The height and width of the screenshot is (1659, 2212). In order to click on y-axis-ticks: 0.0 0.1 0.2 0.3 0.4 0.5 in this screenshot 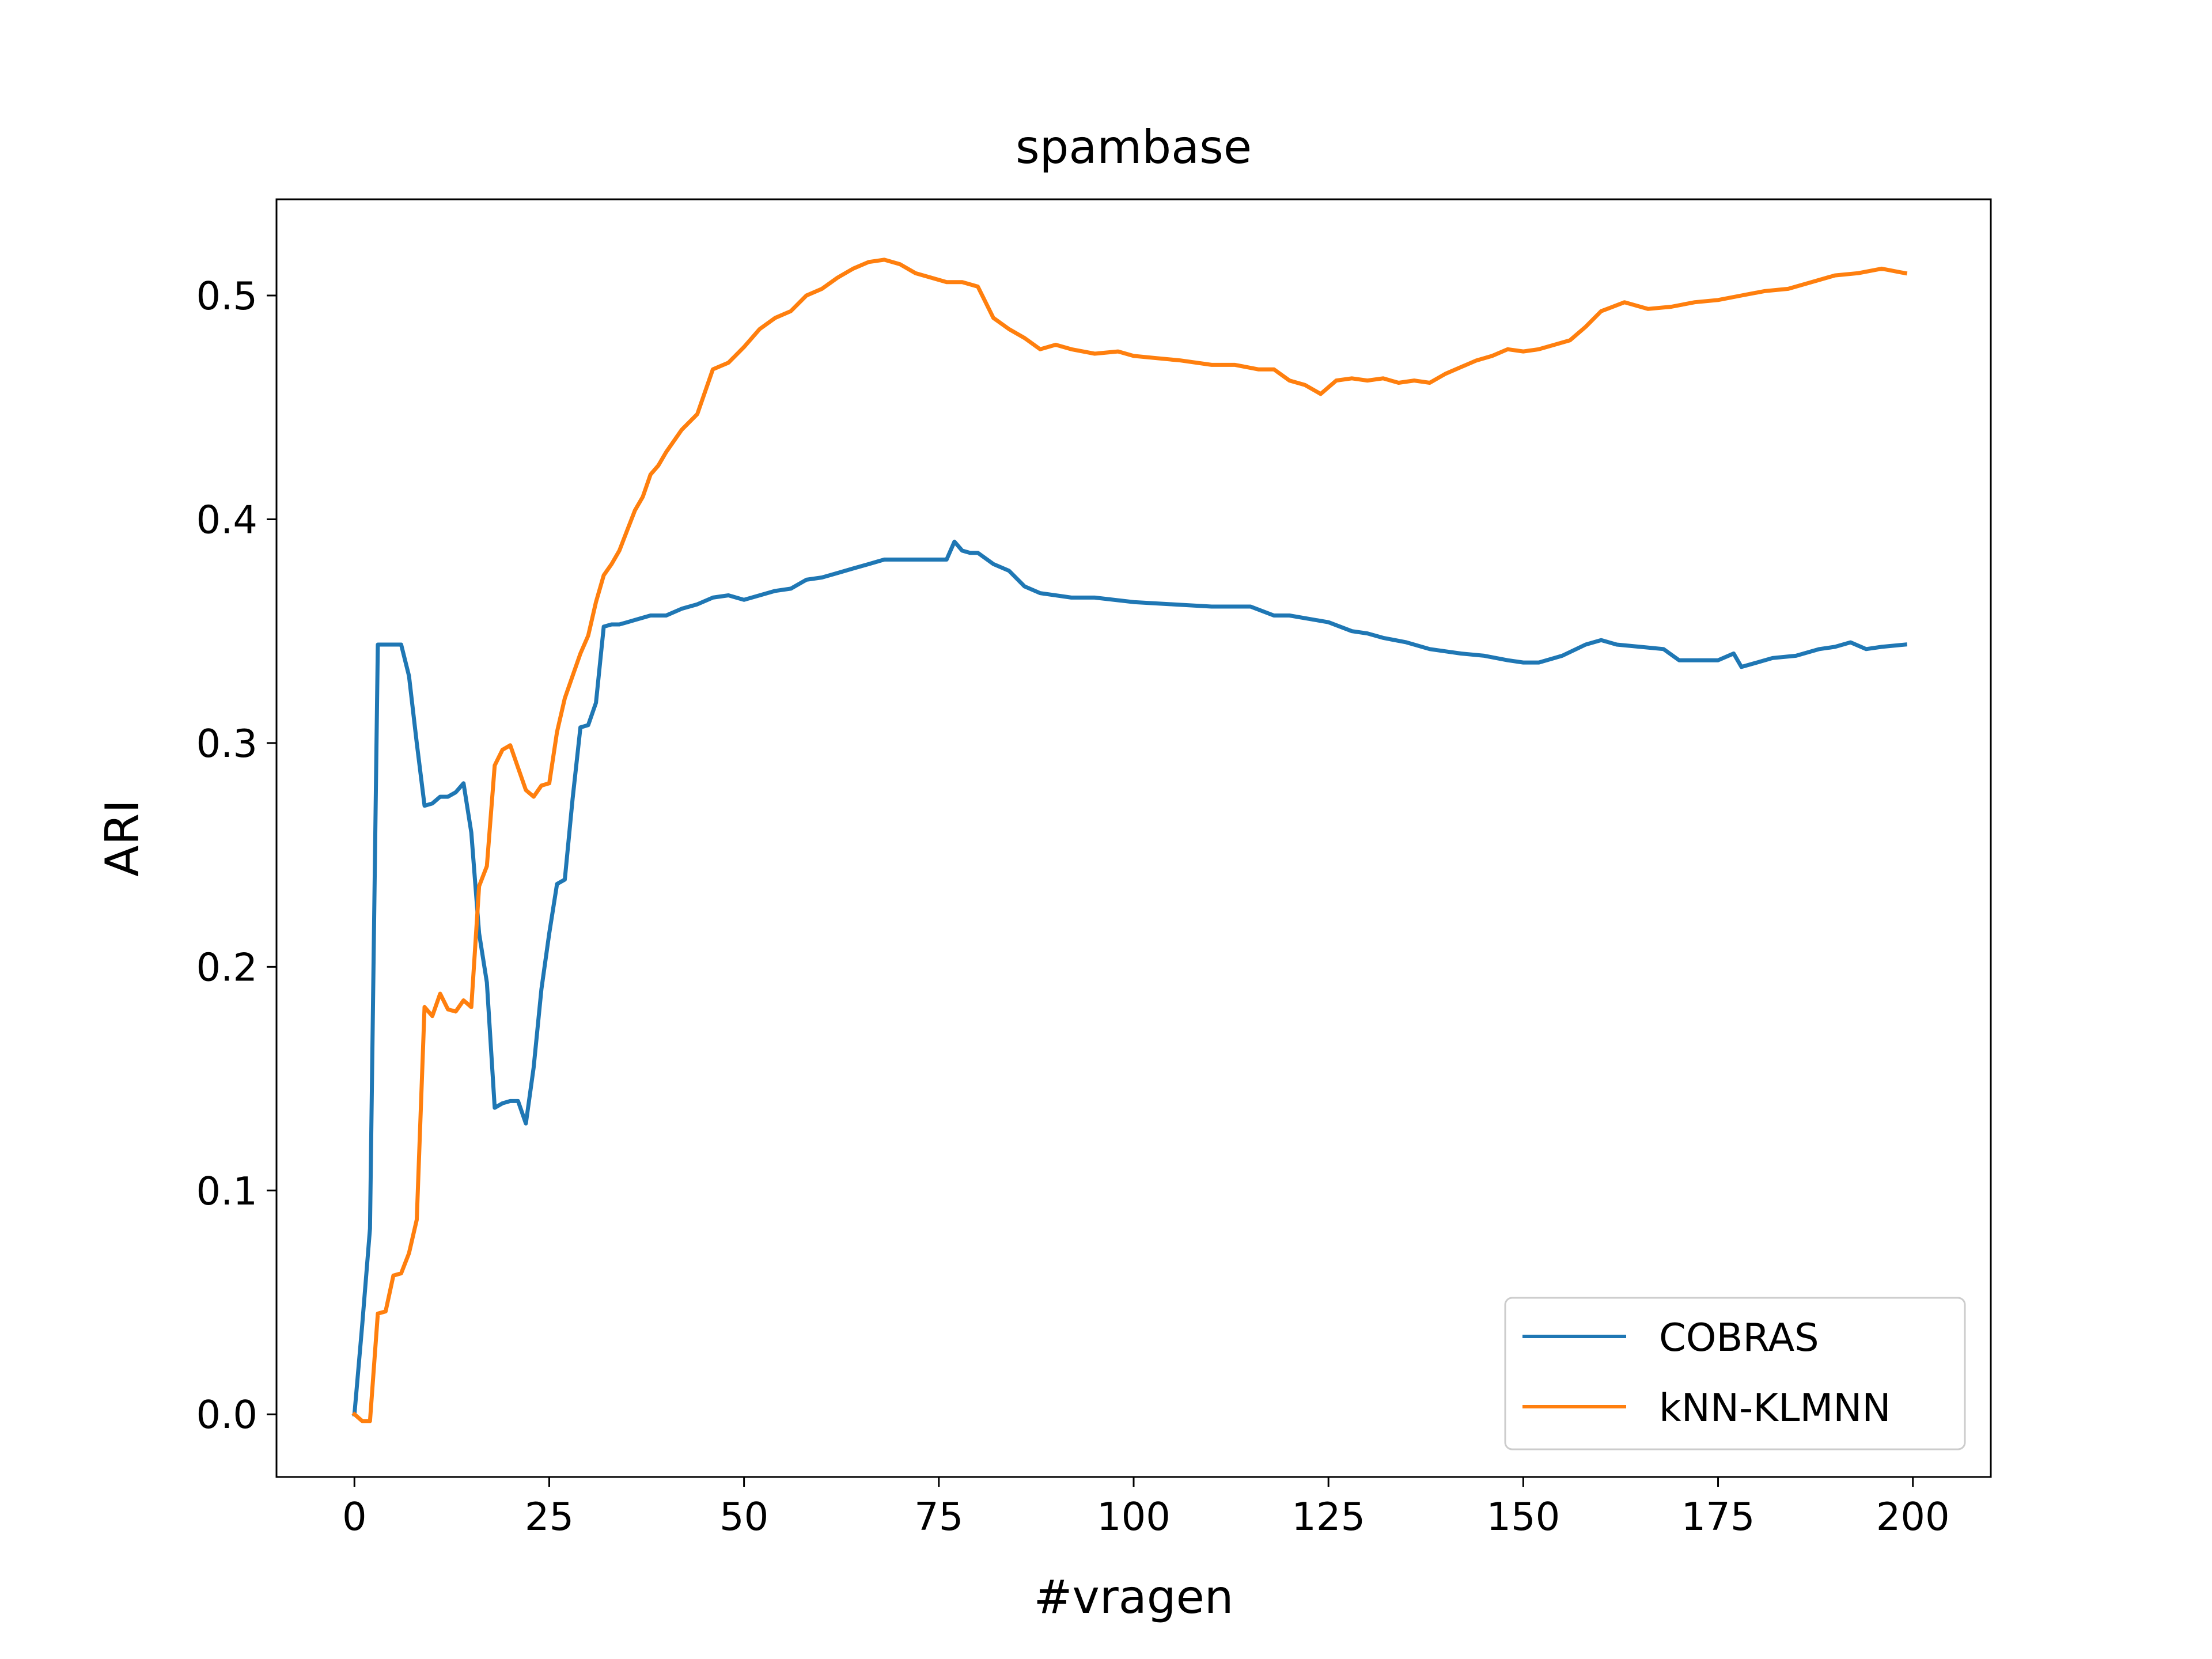, I will do `click(236, 855)`.